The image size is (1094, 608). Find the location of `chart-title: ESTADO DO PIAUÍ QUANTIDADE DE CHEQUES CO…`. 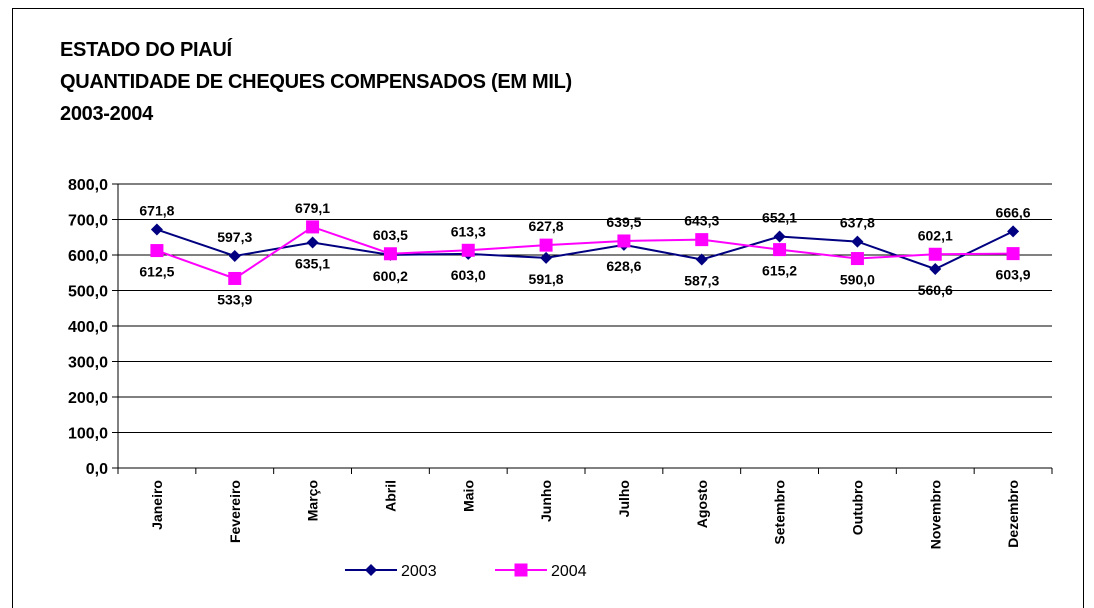

chart-title: ESTADO DO PIAUÍ QUANTIDADE DE CHEQUES CO… is located at coordinates (316, 82).